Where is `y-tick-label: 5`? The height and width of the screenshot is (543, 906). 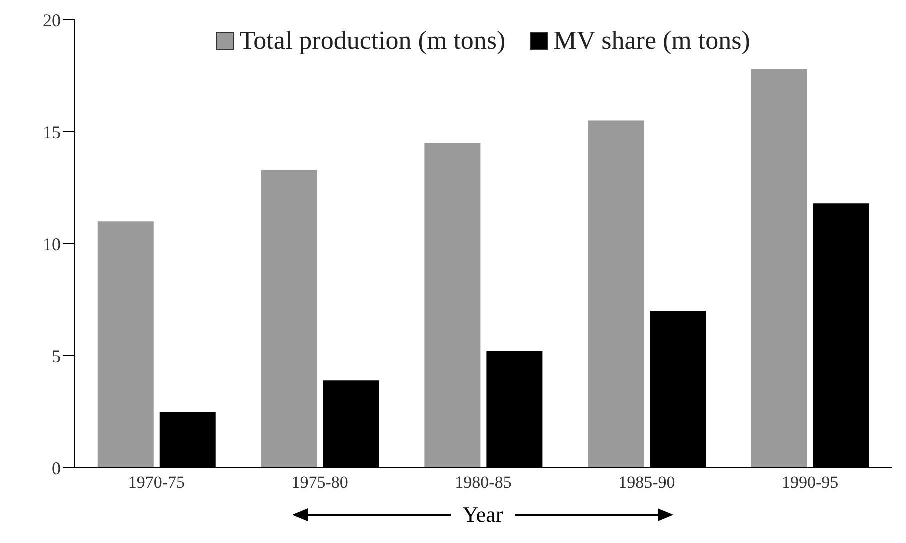 y-tick-label: 5 is located at coordinates (56, 356).